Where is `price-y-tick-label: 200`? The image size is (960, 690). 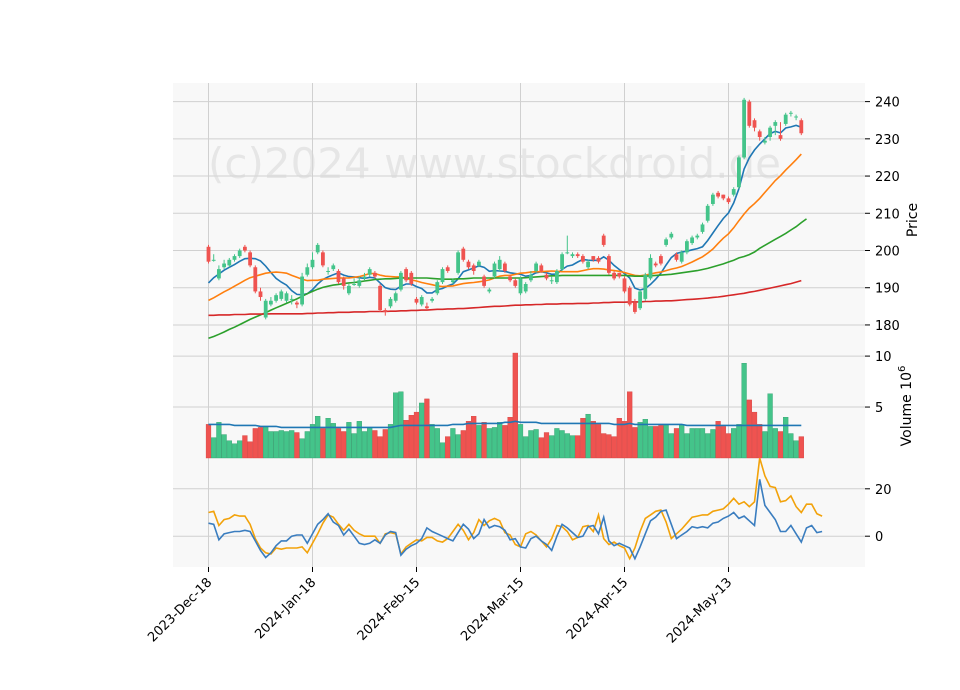 price-y-tick-label: 200 is located at coordinates (887, 252).